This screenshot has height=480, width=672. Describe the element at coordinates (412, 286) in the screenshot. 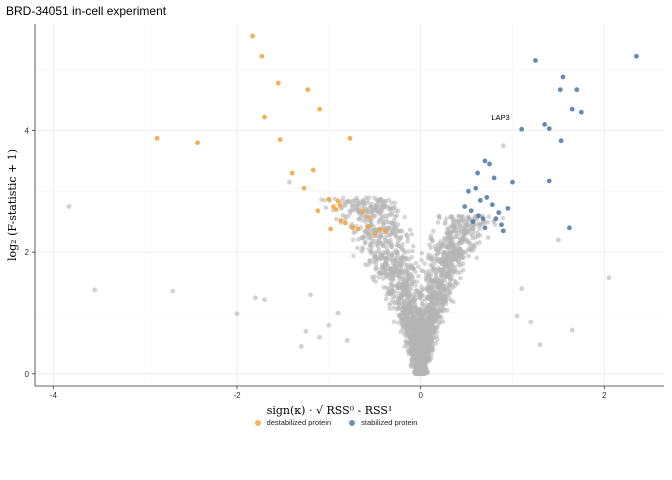

I see `background-protein-cloud` at that location.